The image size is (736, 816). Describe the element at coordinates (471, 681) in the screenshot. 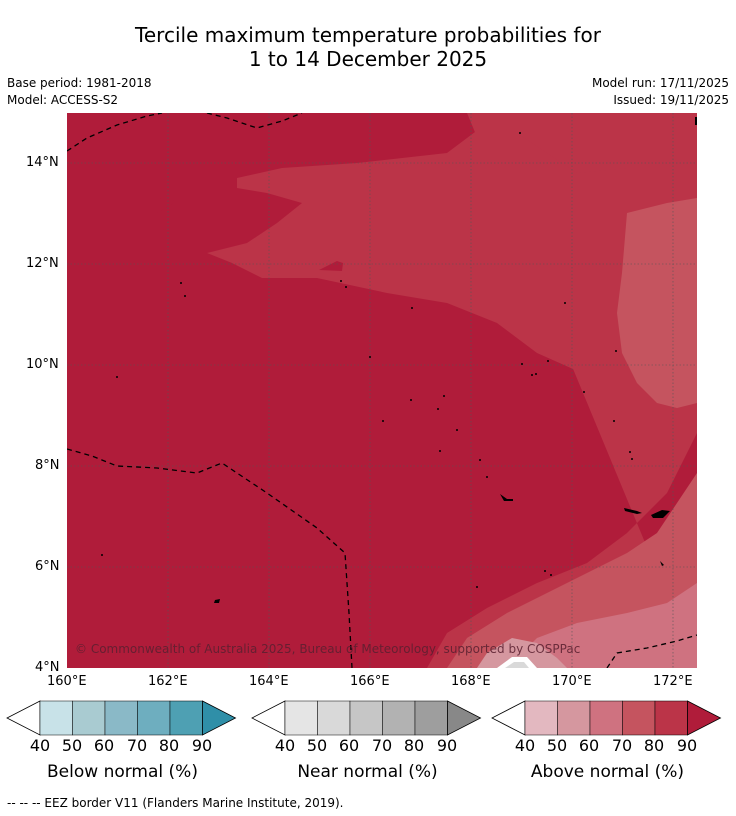

I see `lon-label-168e: 168°E` at that location.